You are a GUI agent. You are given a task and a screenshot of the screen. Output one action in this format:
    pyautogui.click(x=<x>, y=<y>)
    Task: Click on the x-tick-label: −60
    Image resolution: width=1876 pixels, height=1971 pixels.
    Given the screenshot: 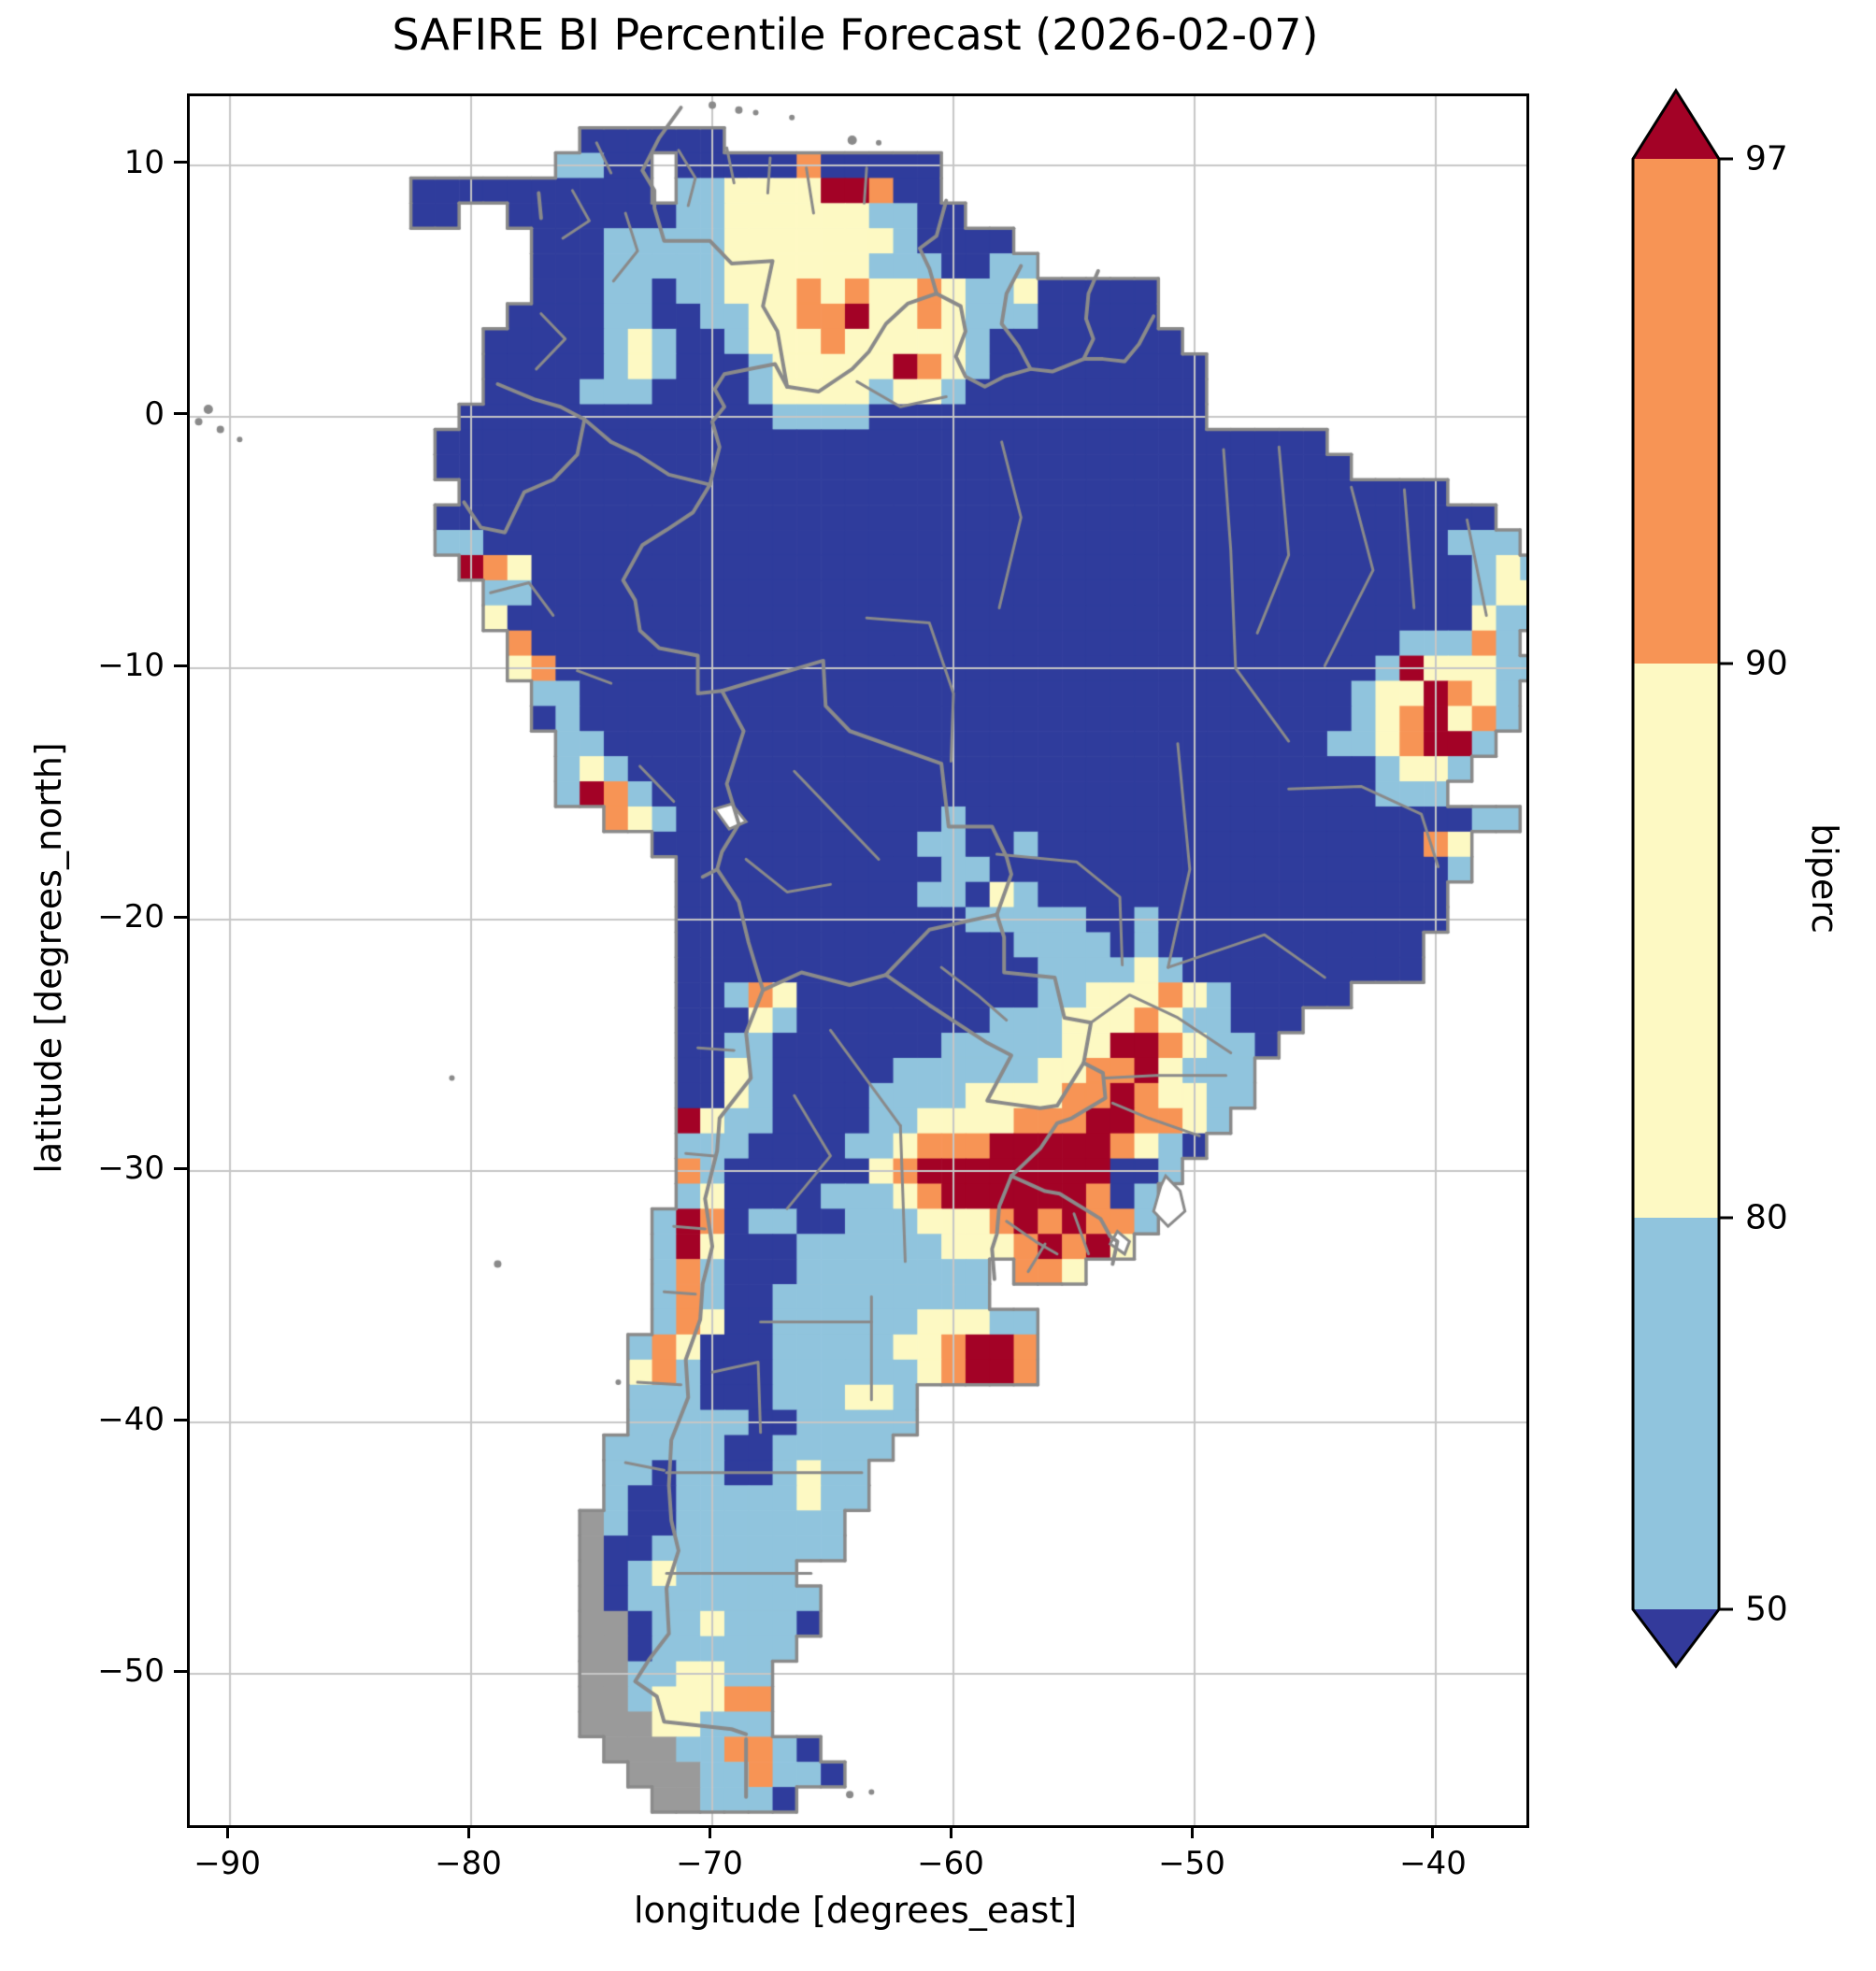 What is the action you would take?
    pyautogui.click(x=951, y=1863)
    